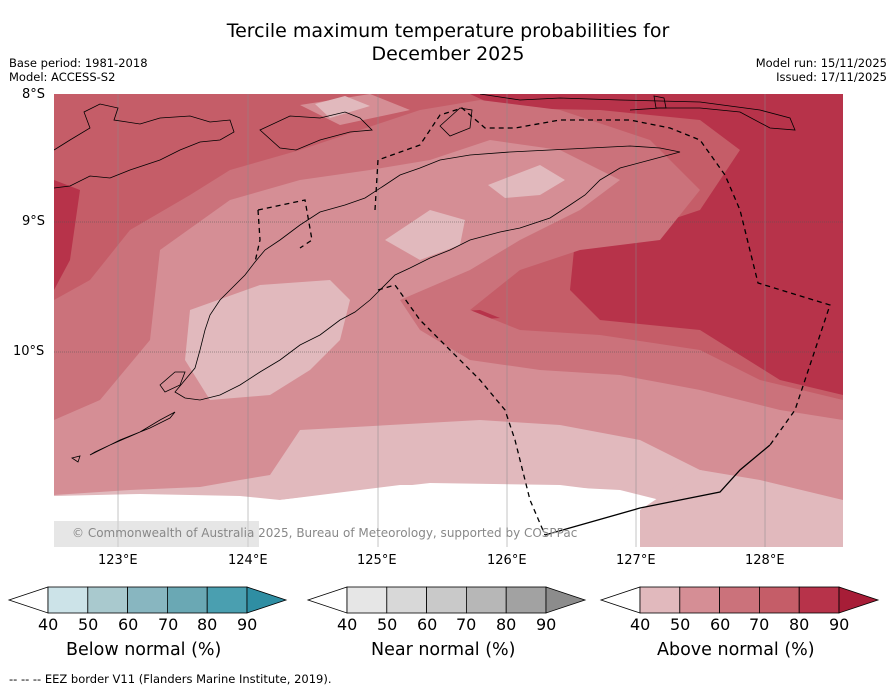 This screenshot has width=896, height=690. Describe the element at coordinates (680, 624) in the screenshot. I see `cb-above-tick-50: 50` at that location.